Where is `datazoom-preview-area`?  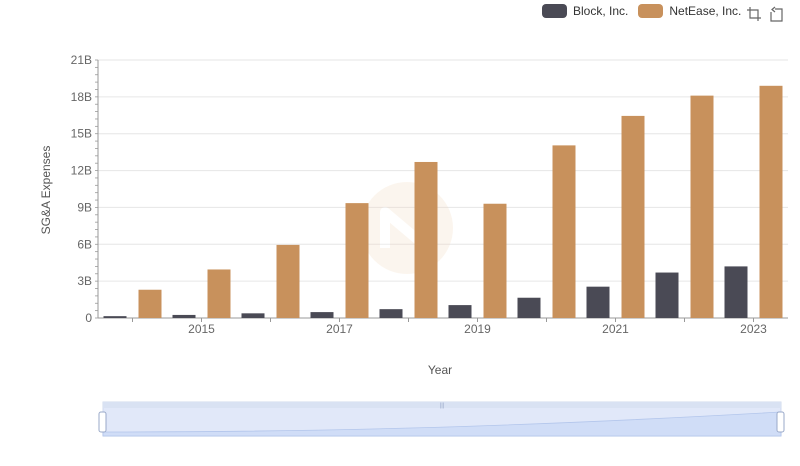
datazoom-preview-area is located at coordinates (442, 424).